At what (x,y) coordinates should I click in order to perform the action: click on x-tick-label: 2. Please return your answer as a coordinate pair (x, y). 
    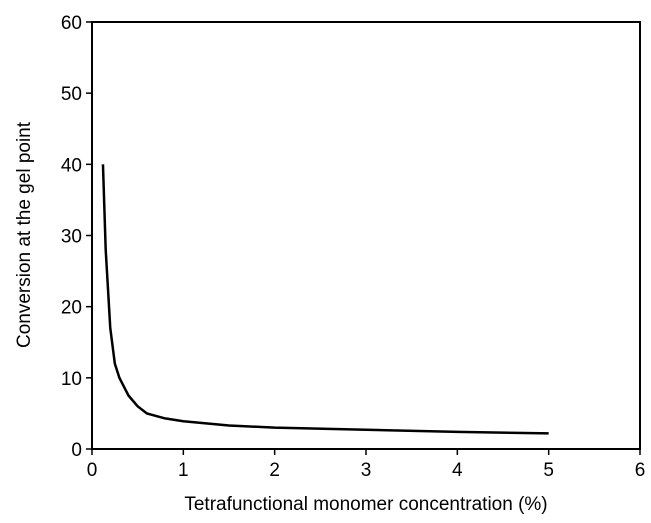
    Looking at the image, I should click on (274, 470).